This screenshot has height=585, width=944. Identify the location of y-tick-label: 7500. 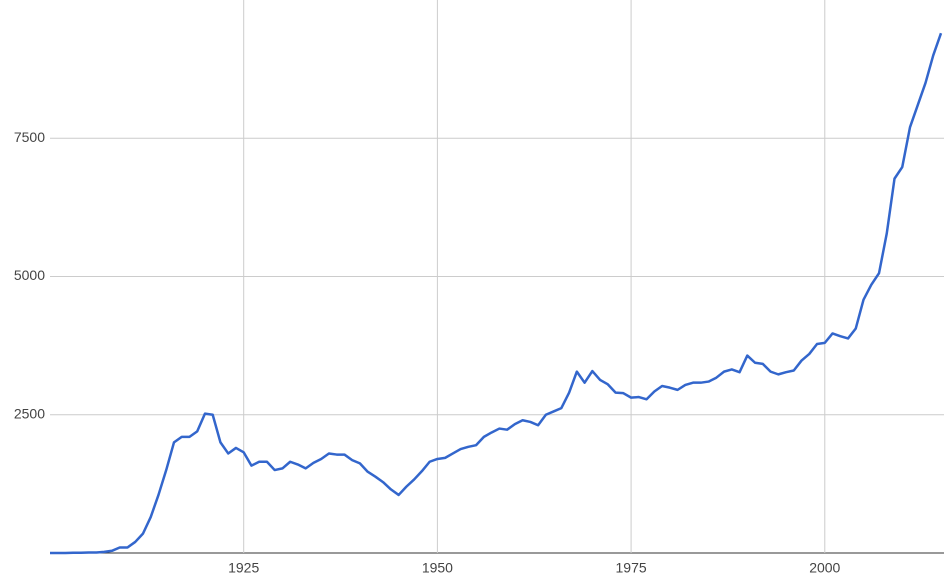
(29, 137).